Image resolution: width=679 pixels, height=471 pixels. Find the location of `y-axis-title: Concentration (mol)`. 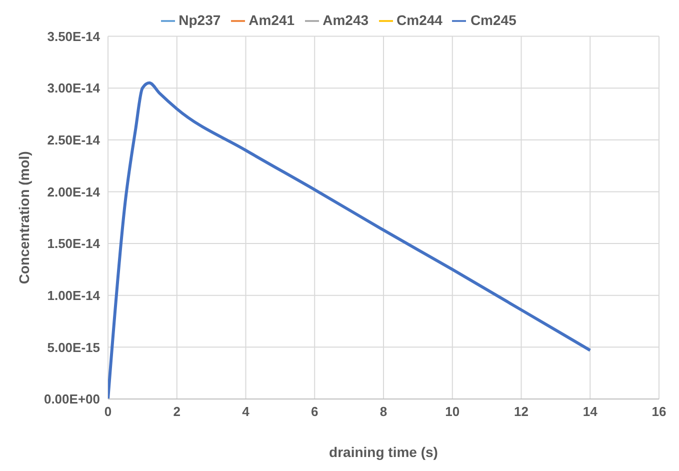

y-axis-title: Concentration (mol) is located at coordinates (24, 217).